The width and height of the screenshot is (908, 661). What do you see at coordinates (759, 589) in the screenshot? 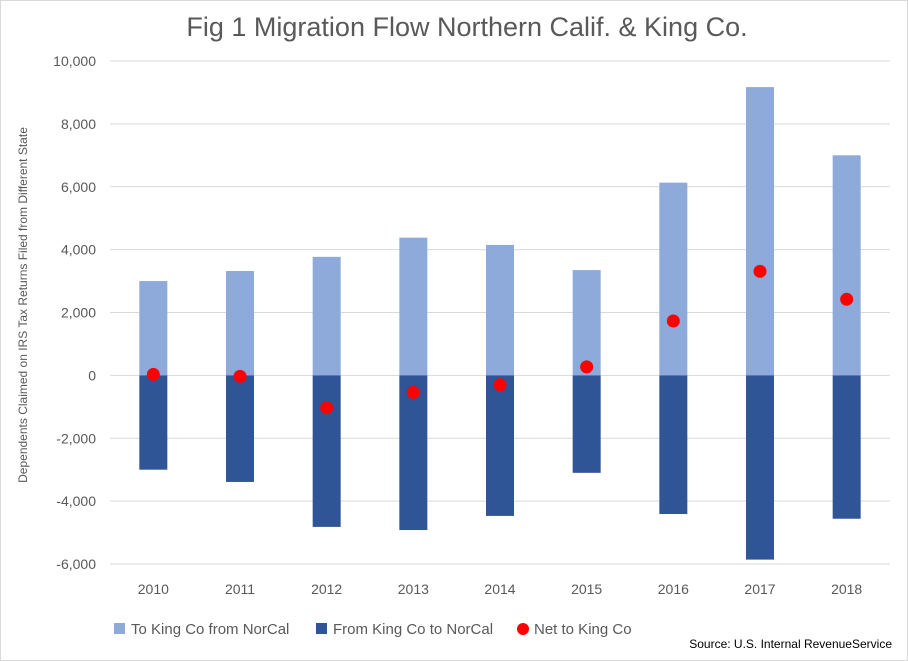
I see `x-tick-label: 2017` at bounding box center [759, 589].